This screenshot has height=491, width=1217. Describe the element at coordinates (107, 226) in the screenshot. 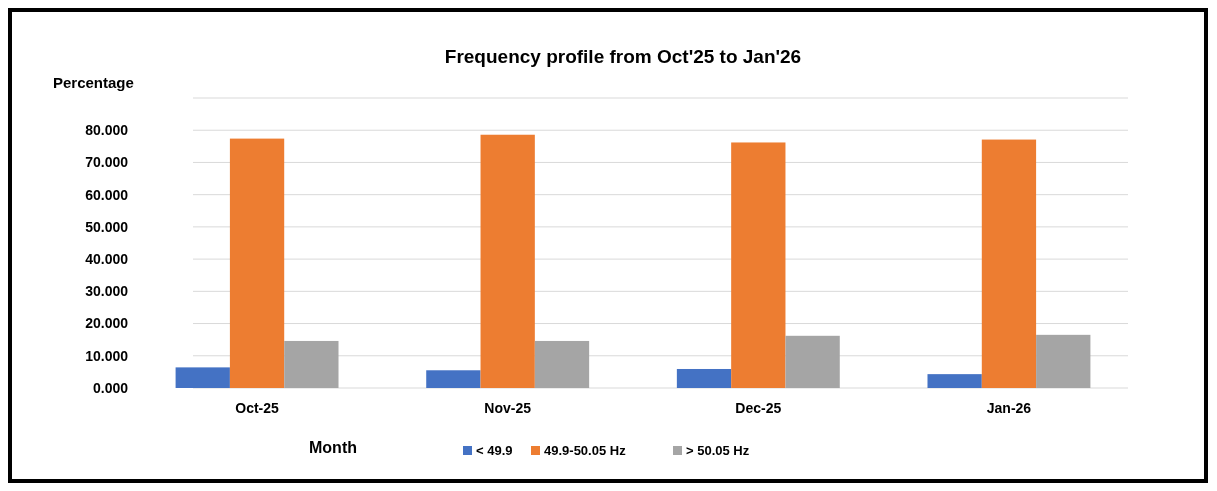

I see `y-tick-label: 50.000` at that location.